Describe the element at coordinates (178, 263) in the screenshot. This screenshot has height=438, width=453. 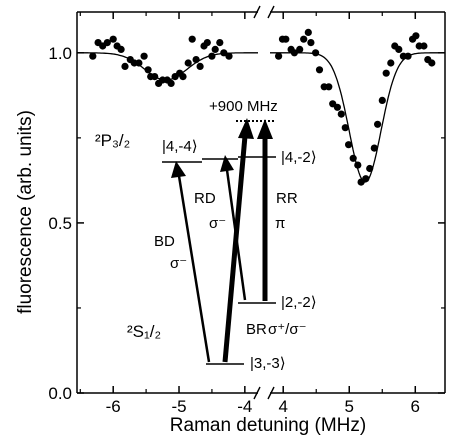
I see `label-bd-pol: σ⁻` at that location.